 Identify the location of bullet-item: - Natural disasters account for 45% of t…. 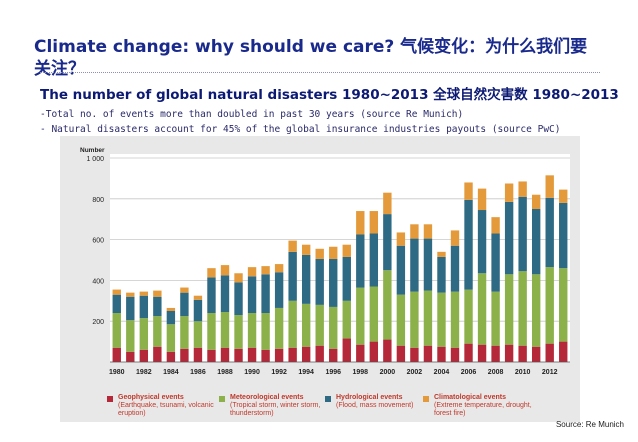
(300, 129).